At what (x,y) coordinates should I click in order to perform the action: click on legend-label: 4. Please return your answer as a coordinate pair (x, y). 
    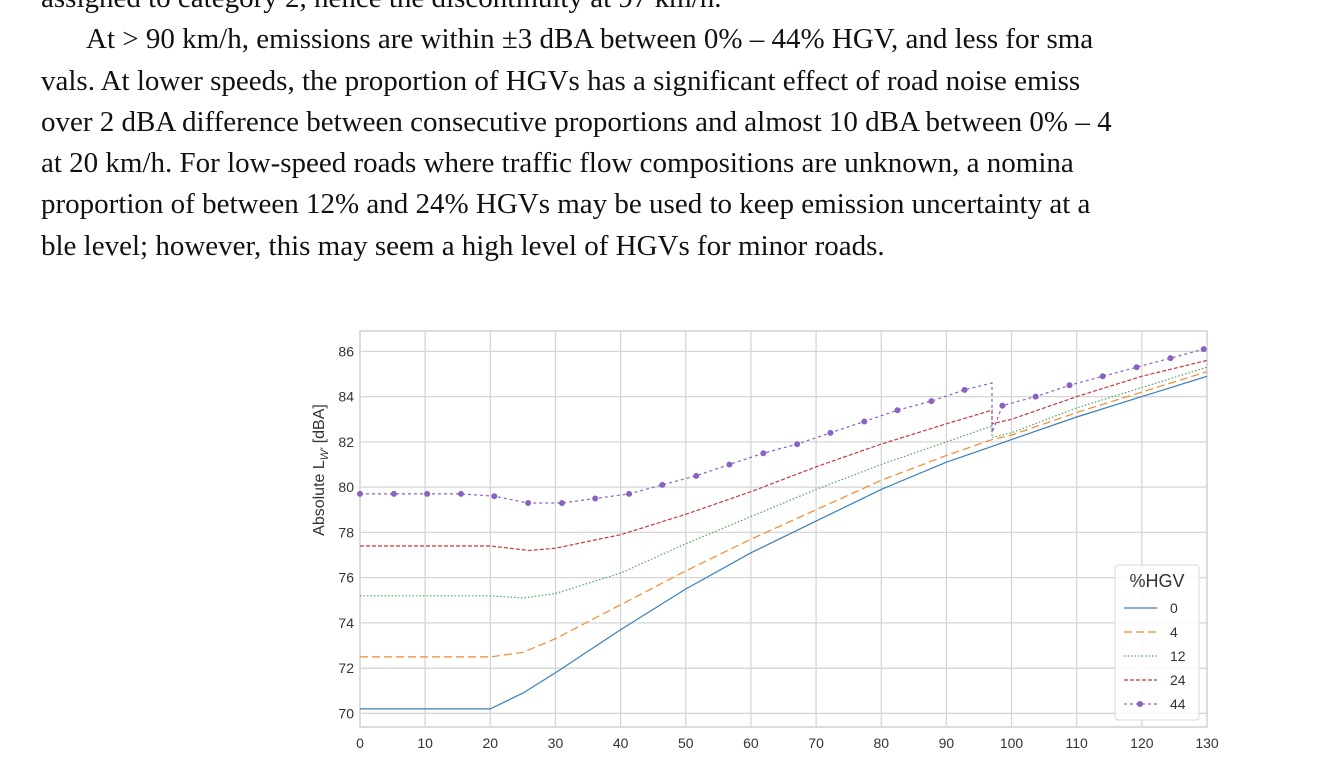
    Looking at the image, I should click on (1174, 632).